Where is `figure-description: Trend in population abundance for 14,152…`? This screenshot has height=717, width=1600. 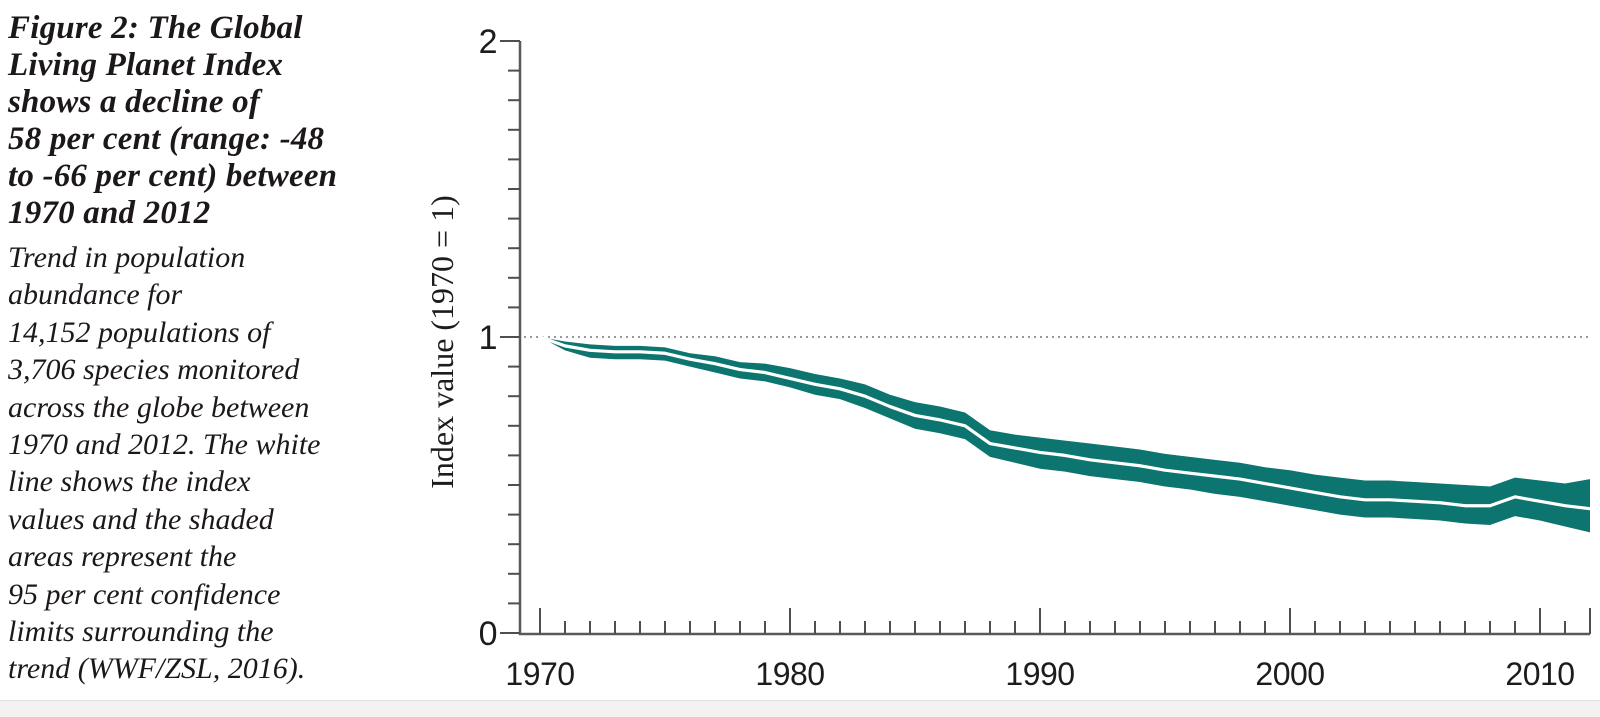 figure-description: Trend in population abundance for 14,152… is located at coordinates (164, 463).